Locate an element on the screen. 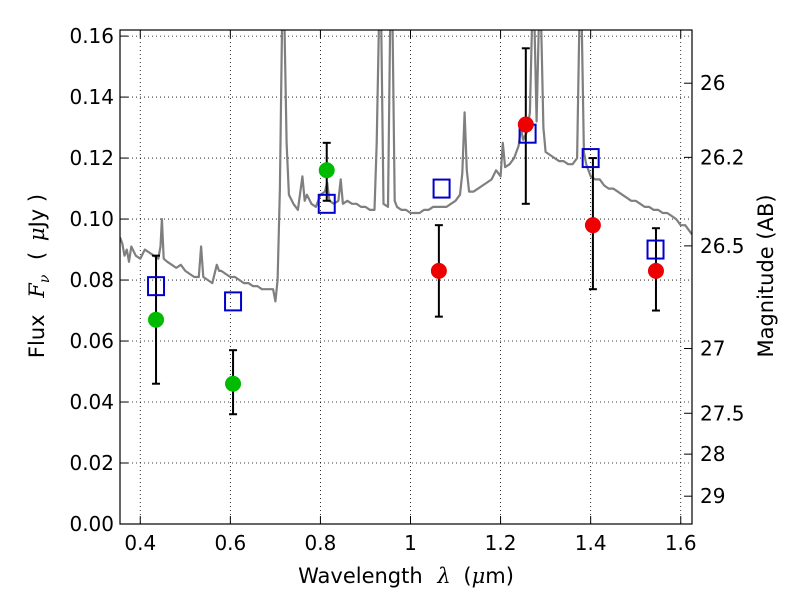 This screenshot has height=600, width=800. y-tick-label: 0.02 is located at coordinates (91, 463).